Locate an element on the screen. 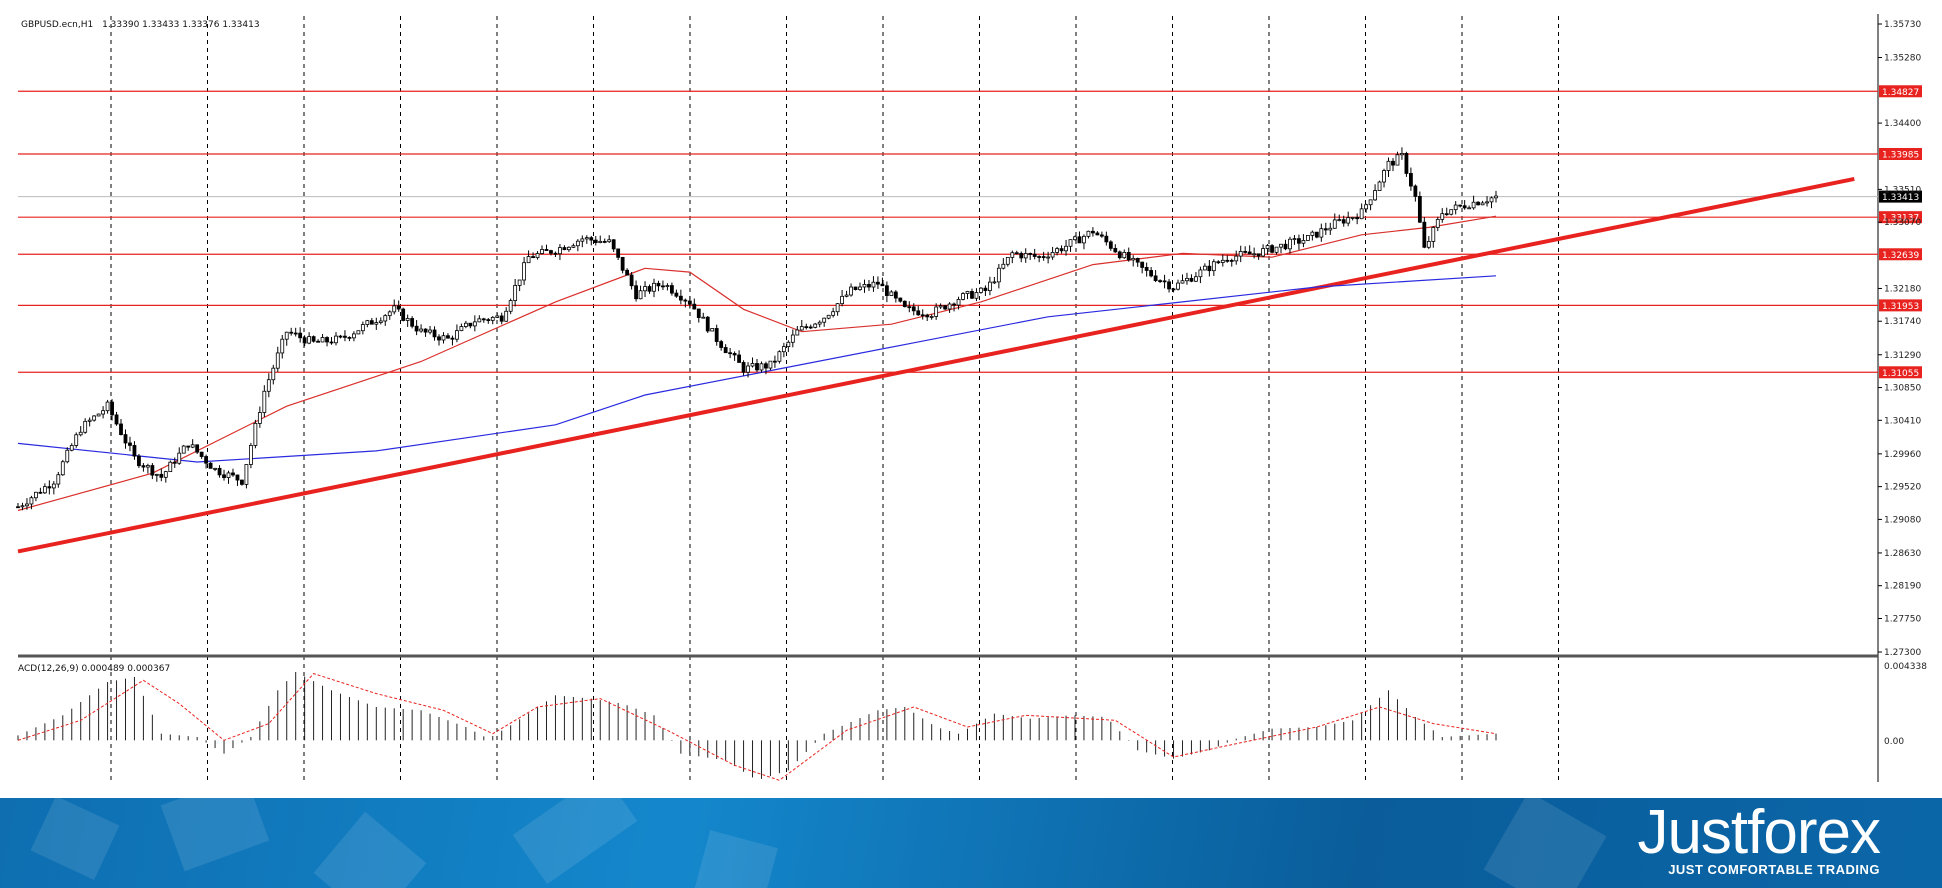  level-price-label: 1.33985 is located at coordinates (1900, 155).